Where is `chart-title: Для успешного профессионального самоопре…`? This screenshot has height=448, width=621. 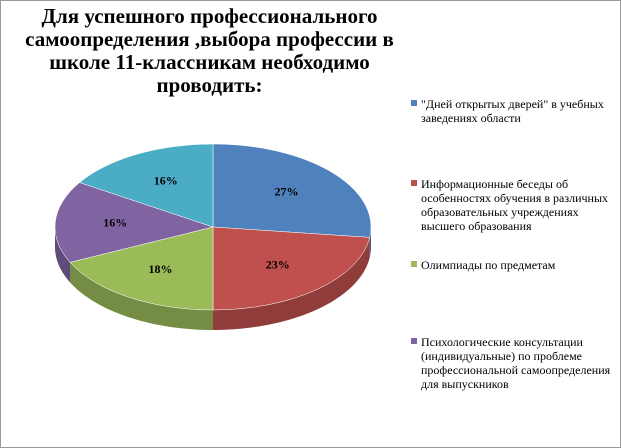 chart-title: Для успешного профессионального самоопре… is located at coordinates (209, 50).